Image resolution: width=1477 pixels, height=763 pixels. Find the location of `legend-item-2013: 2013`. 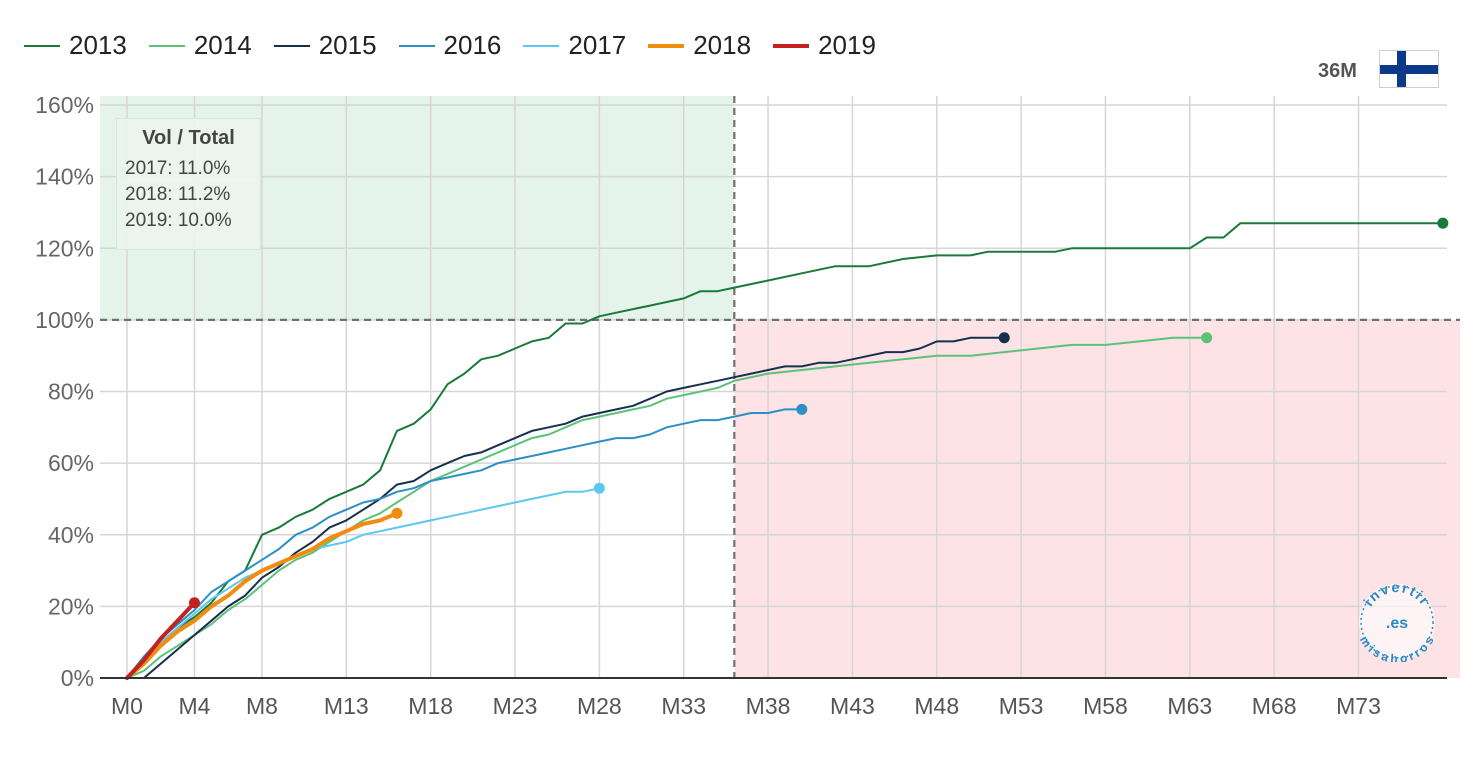

legend-item-2013: 2013 is located at coordinates (75, 45).